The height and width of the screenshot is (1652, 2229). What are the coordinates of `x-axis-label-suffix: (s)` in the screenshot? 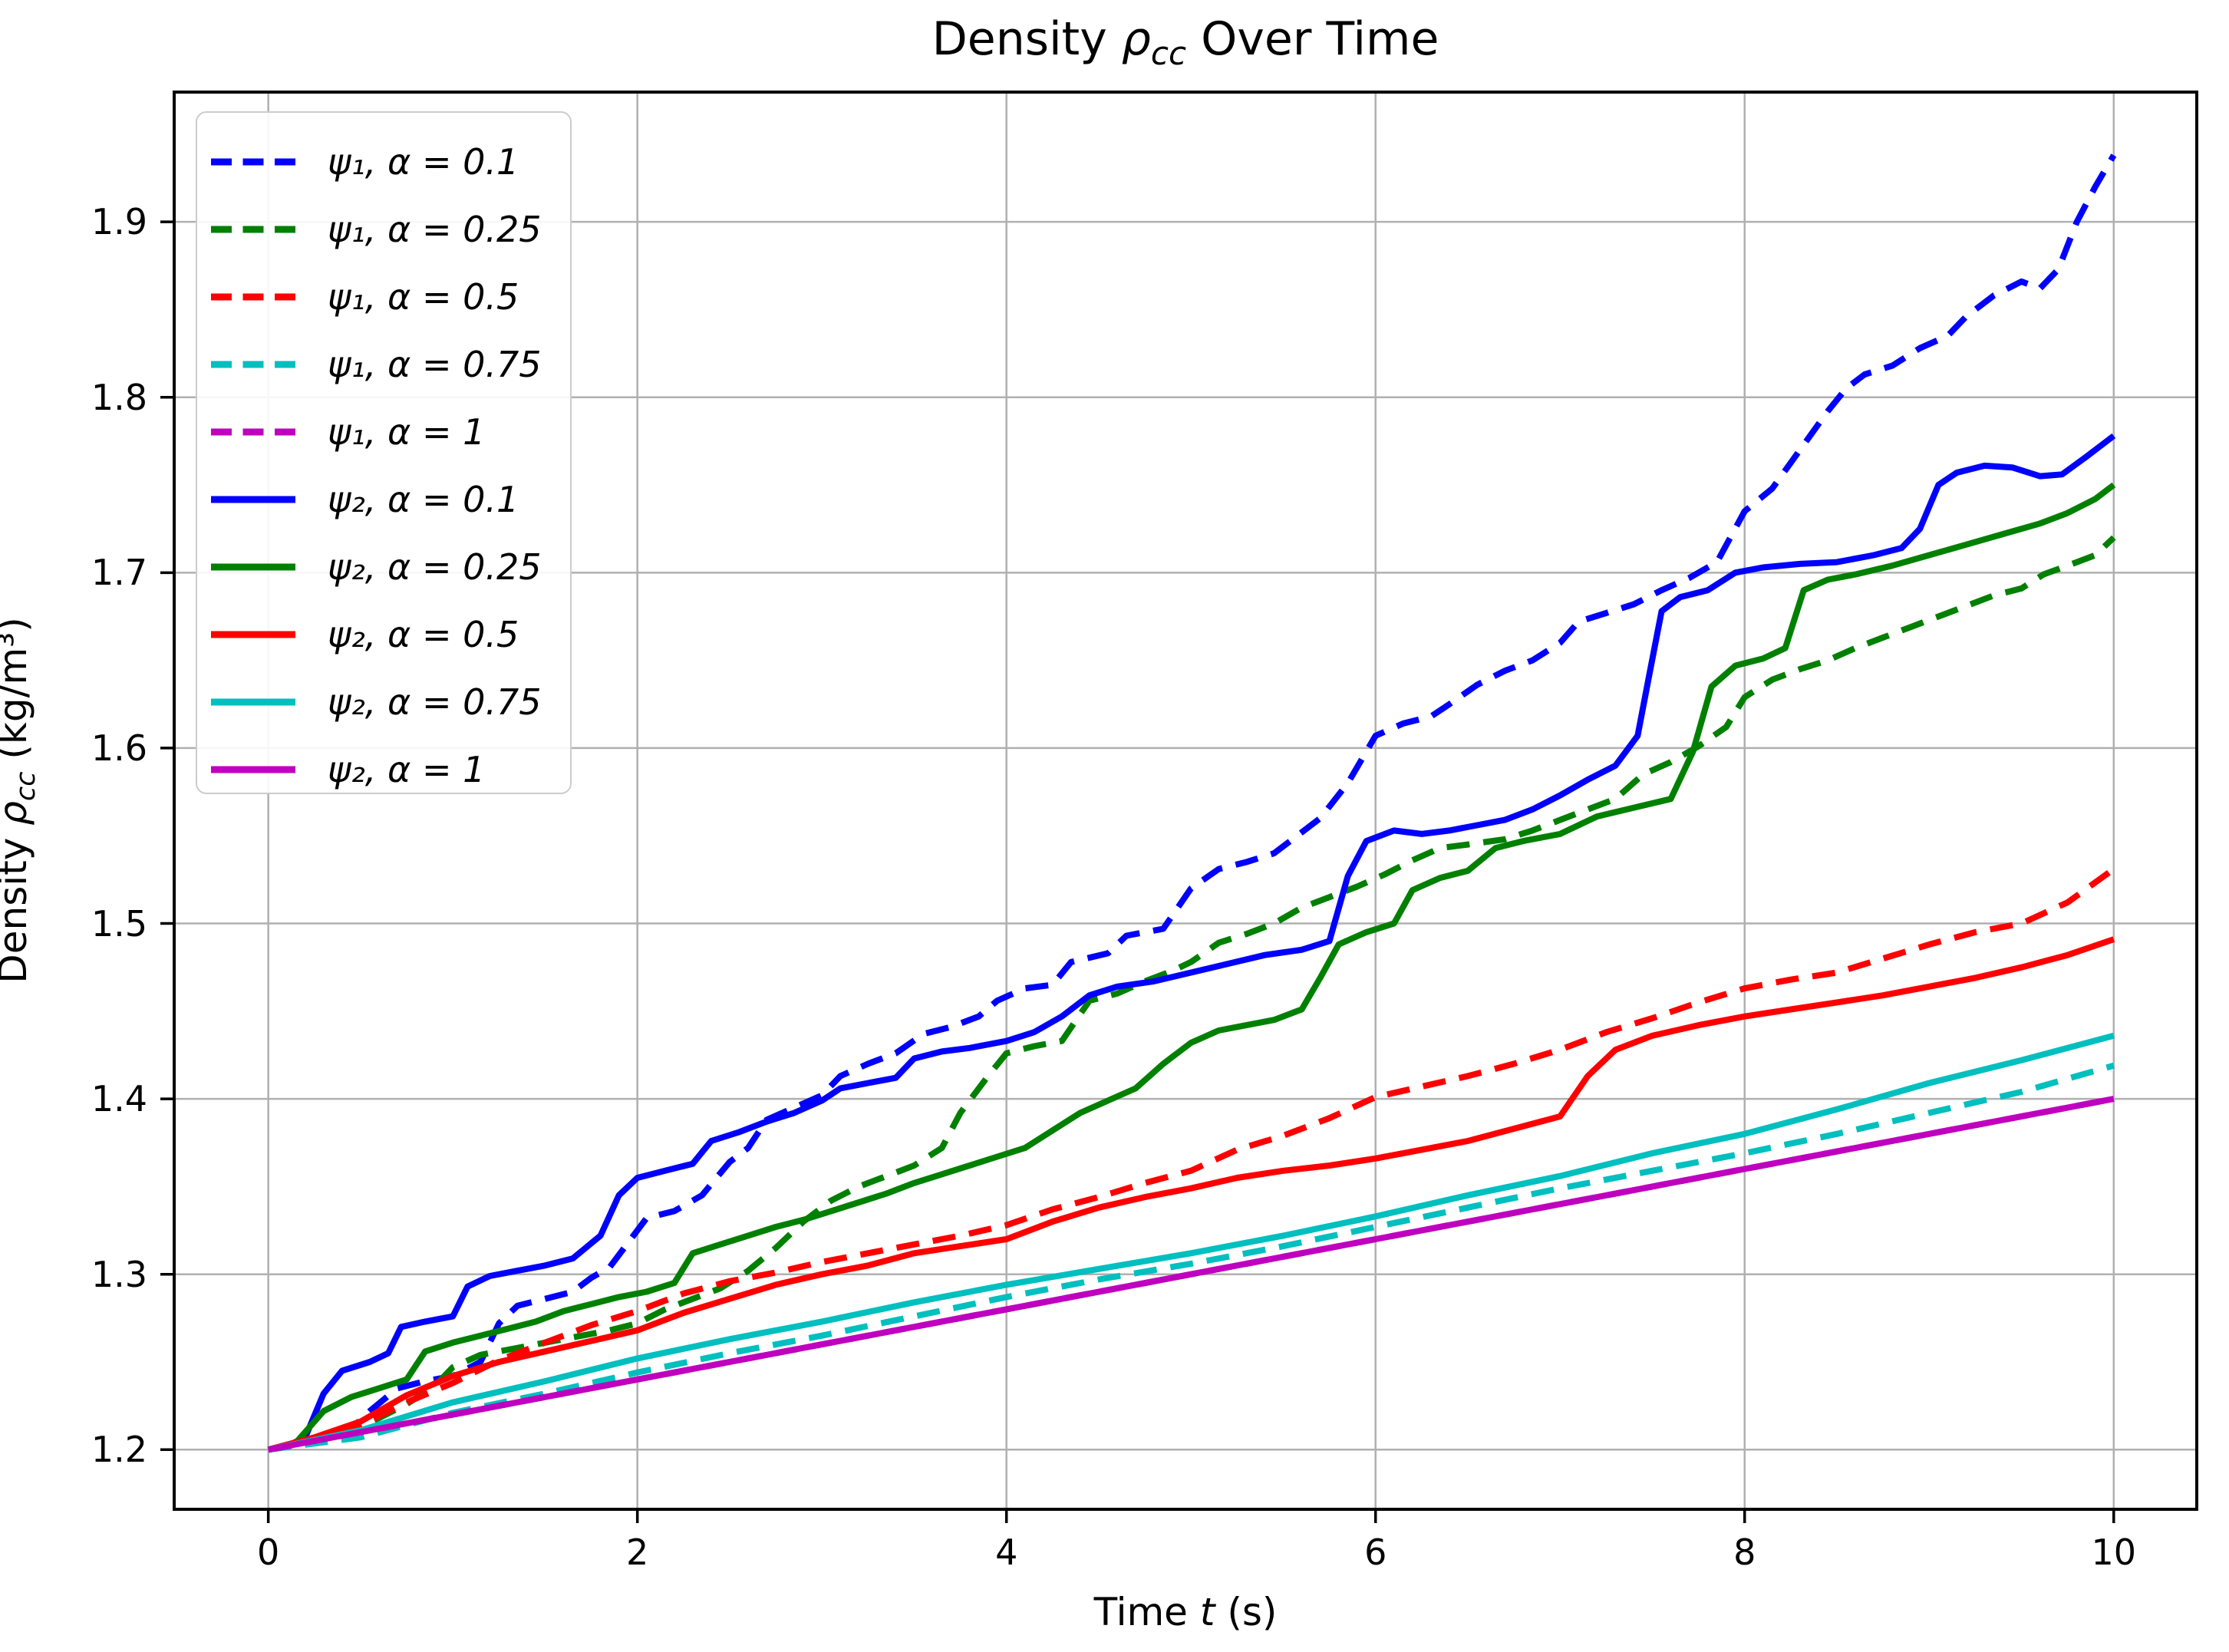 It's located at (1246, 1612).